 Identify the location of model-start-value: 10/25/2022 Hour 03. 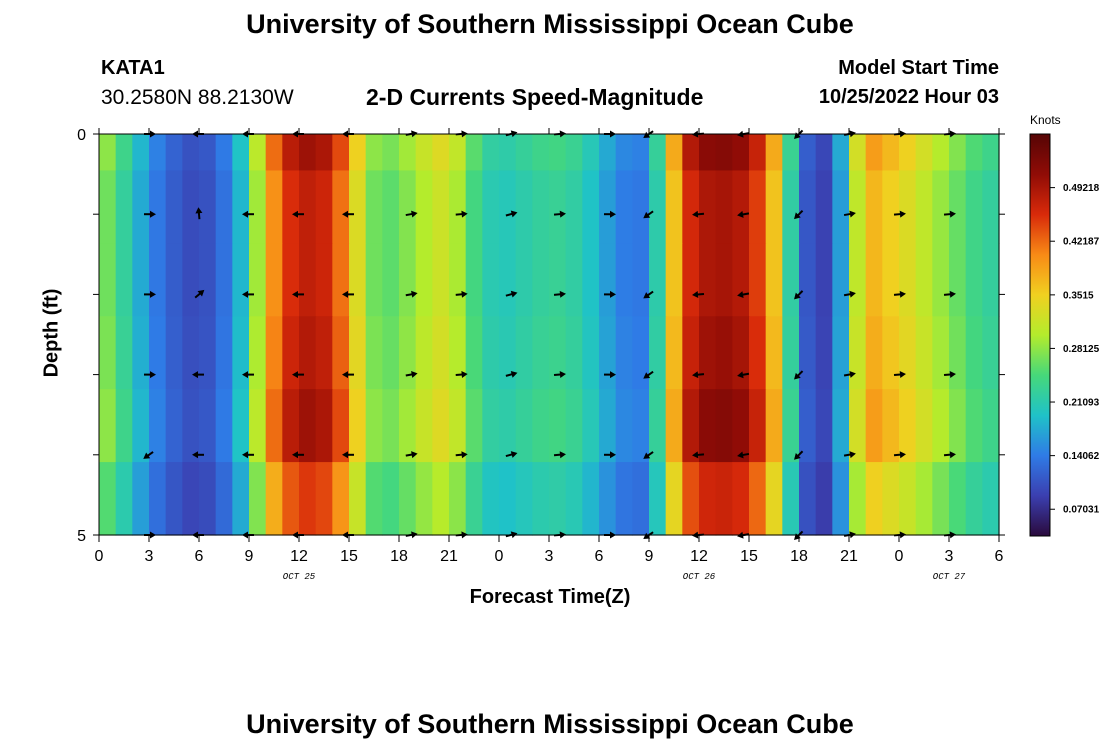
(908, 97).